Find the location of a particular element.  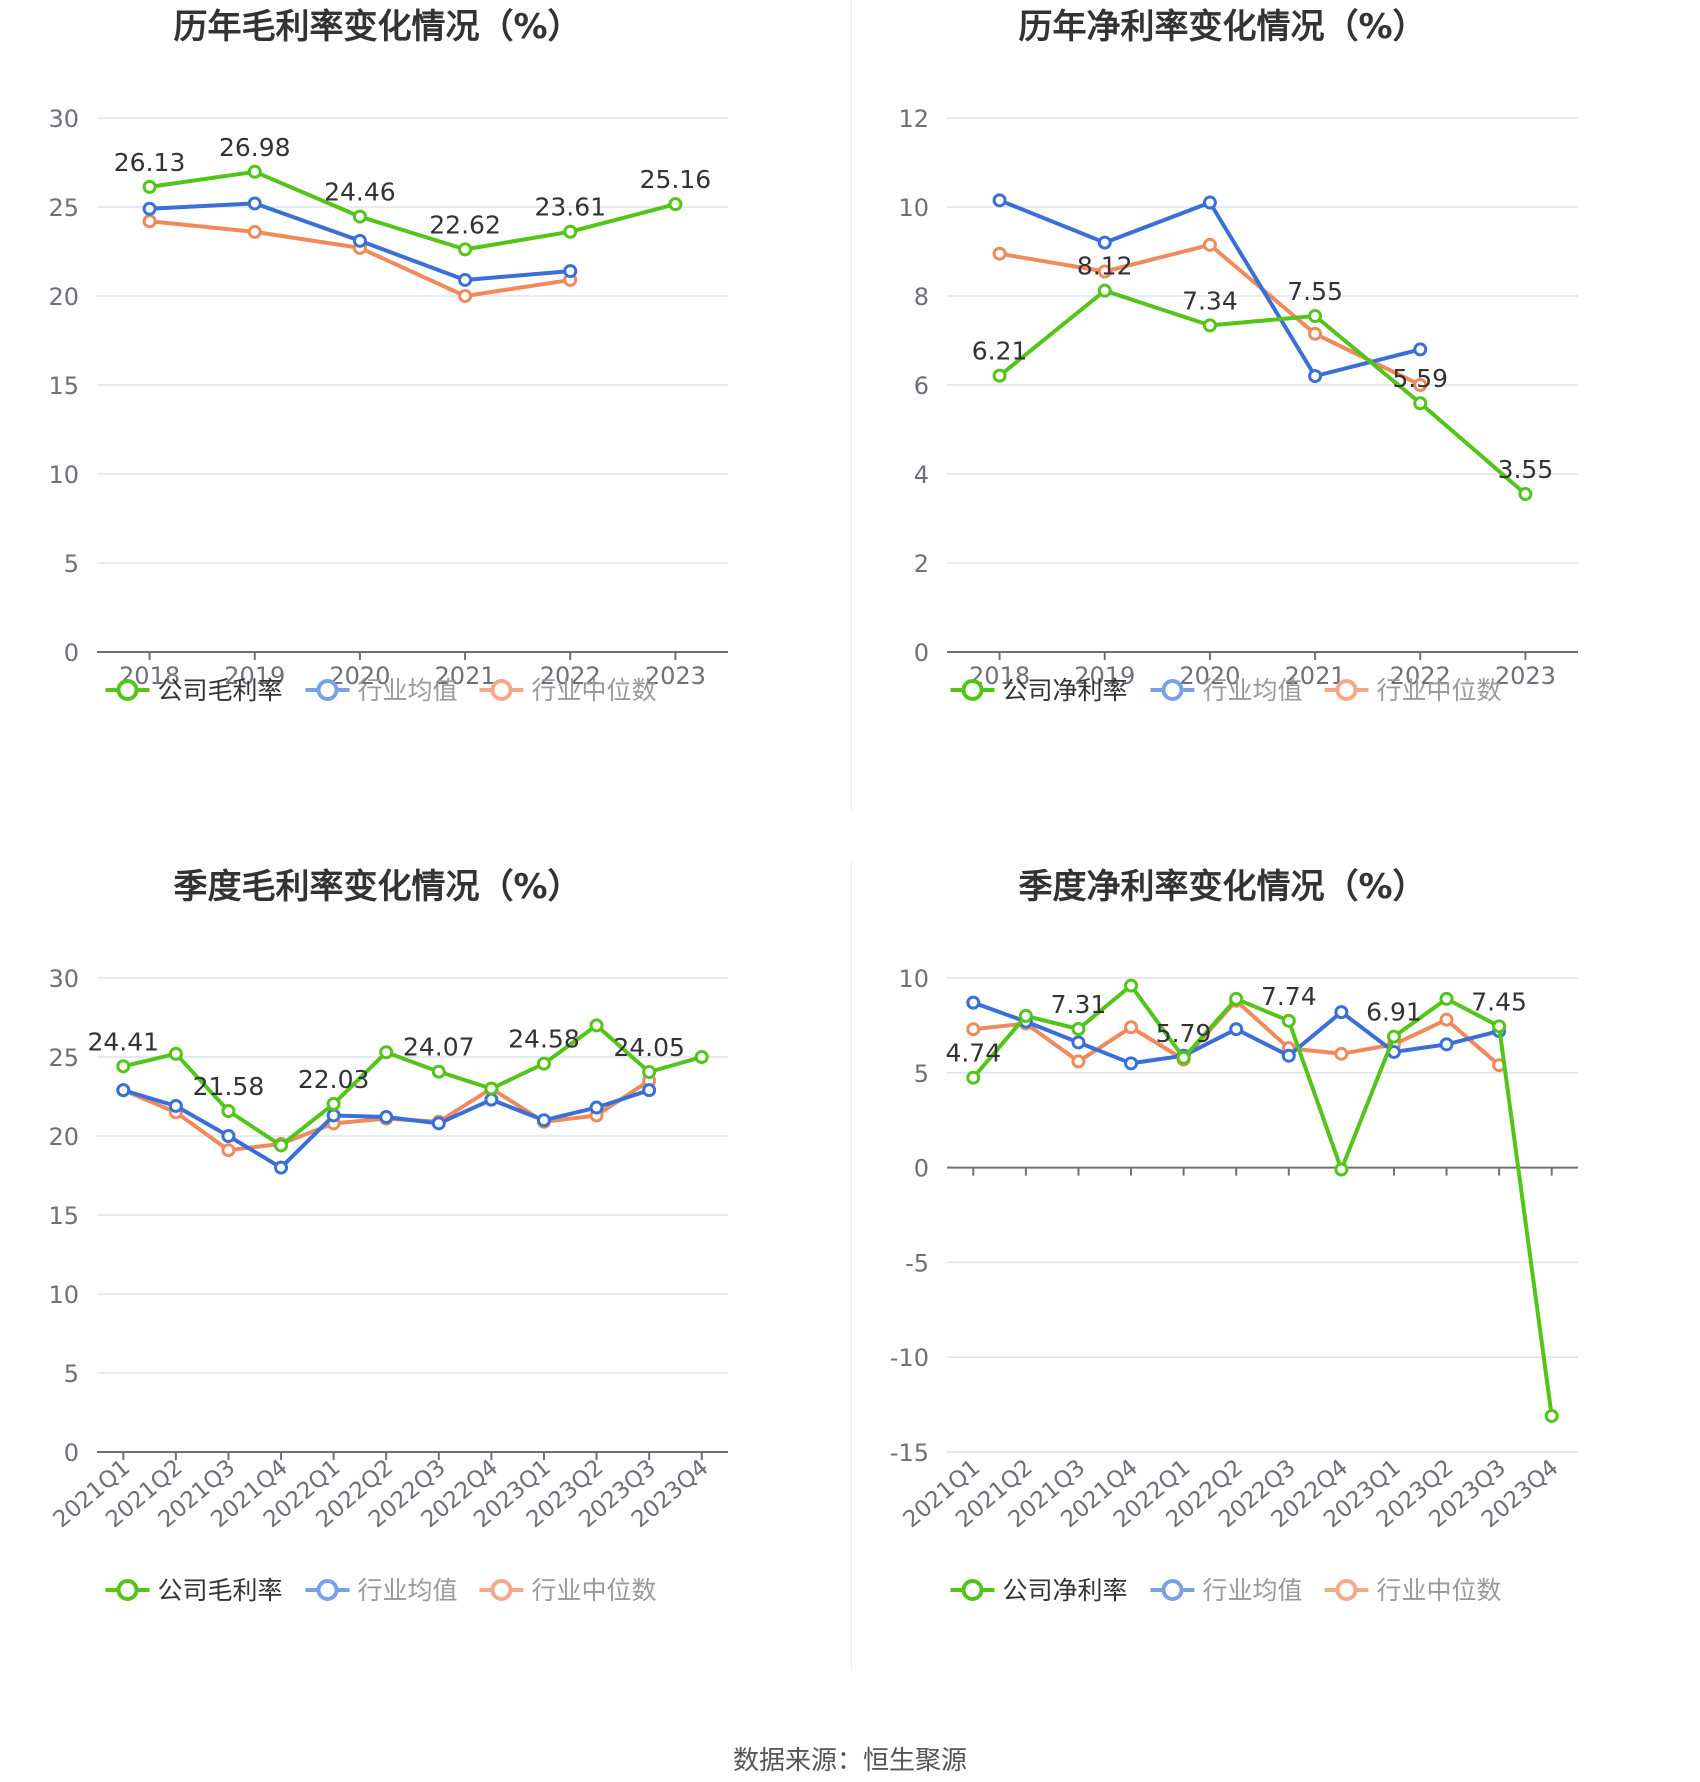

y-tick-label: 25 is located at coordinates (63, 1058).